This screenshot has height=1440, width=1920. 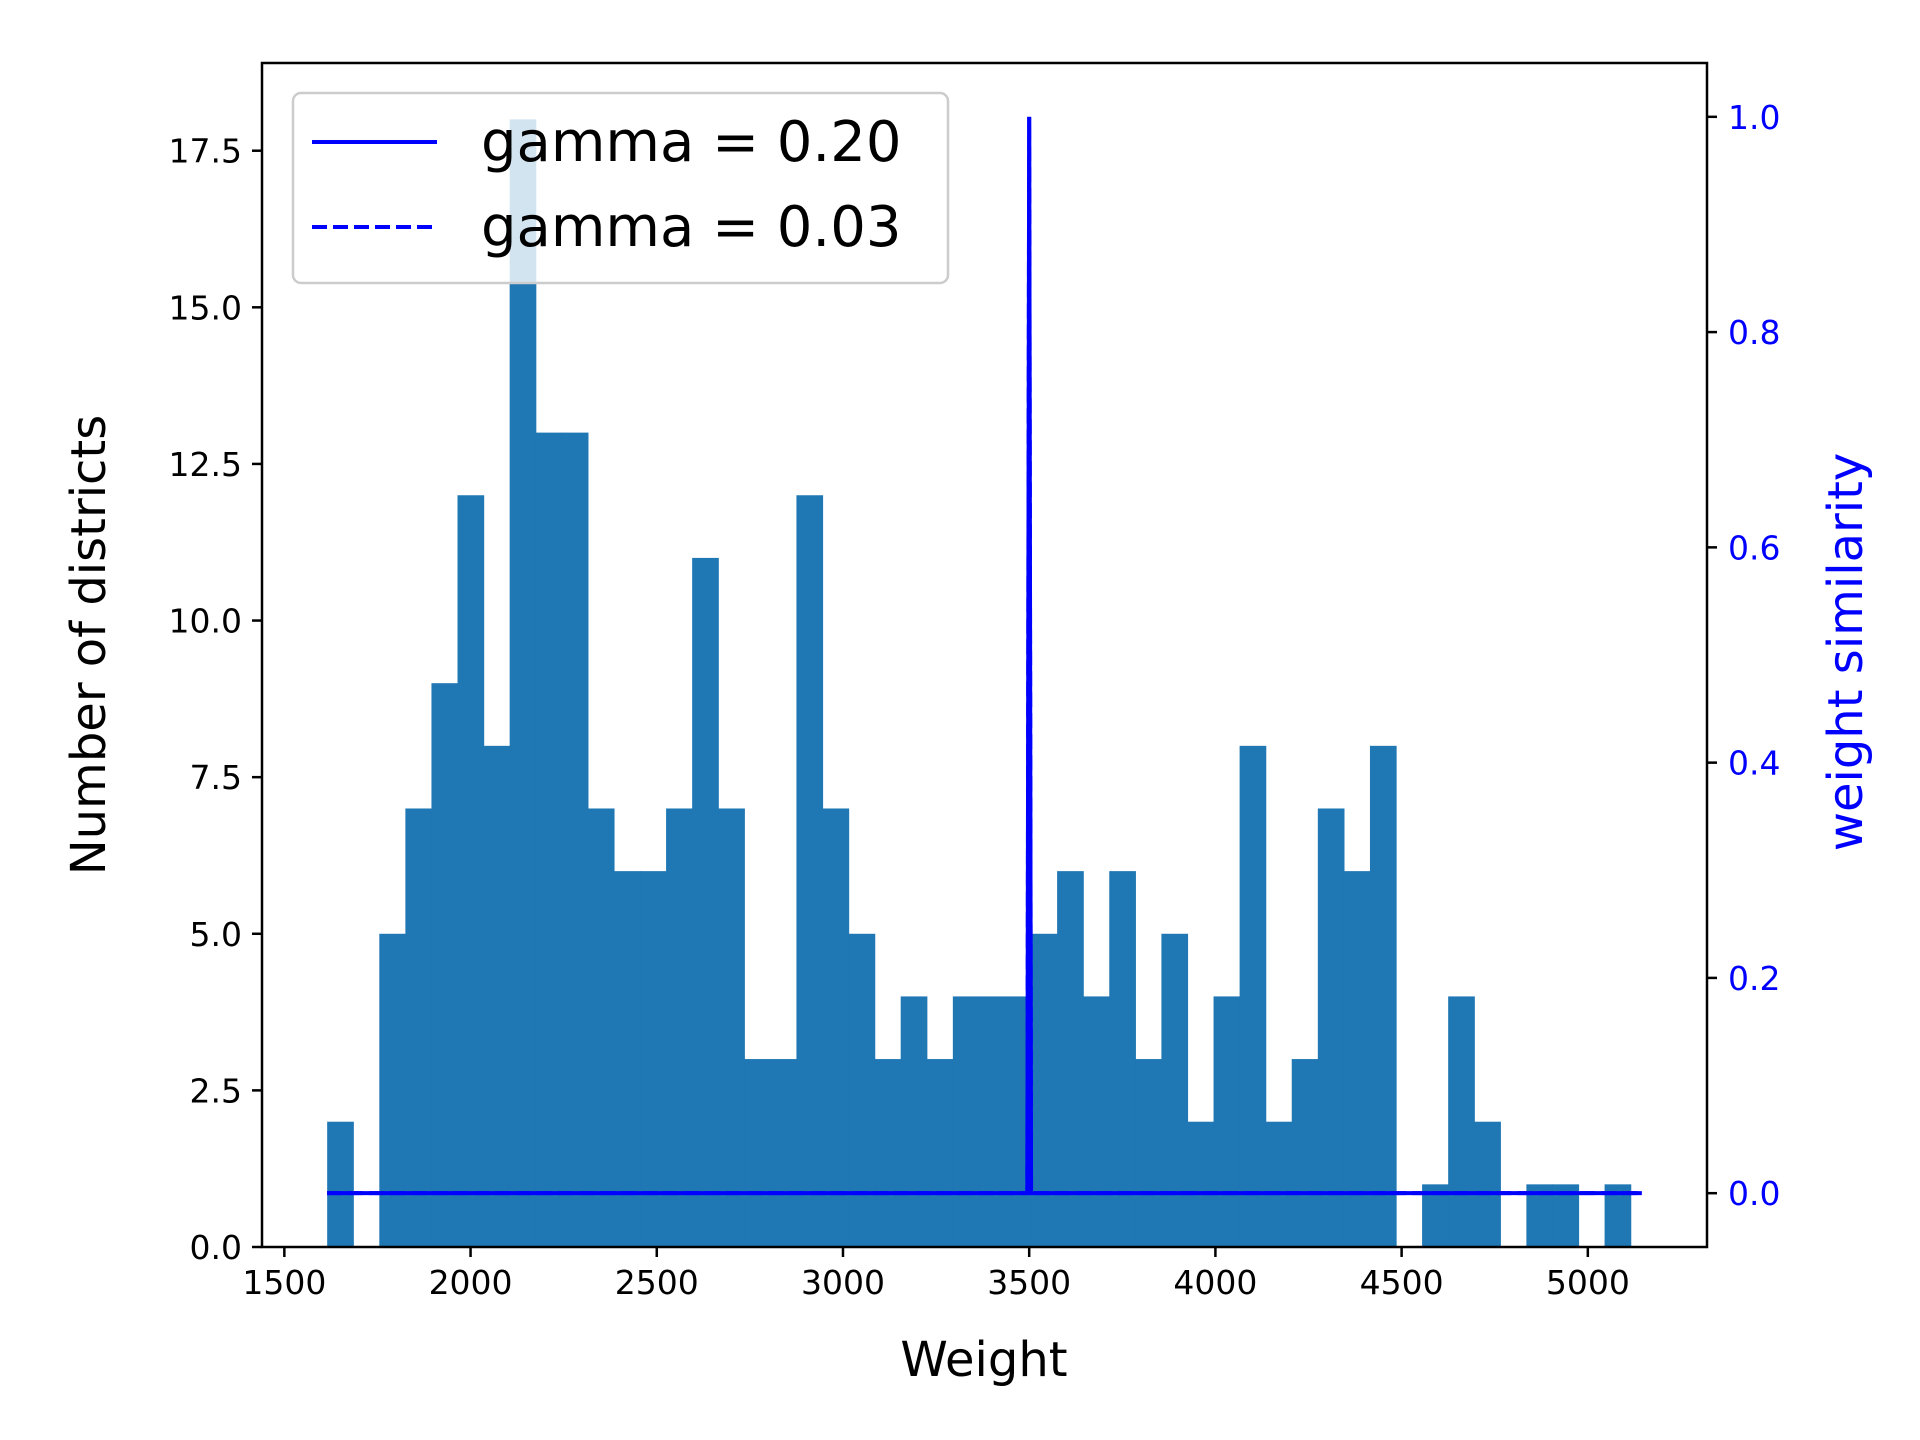 What do you see at coordinates (691, 227) in the screenshot?
I see `legend-label-gamma-003: gamma = 0.03` at bounding box center [691, 227].